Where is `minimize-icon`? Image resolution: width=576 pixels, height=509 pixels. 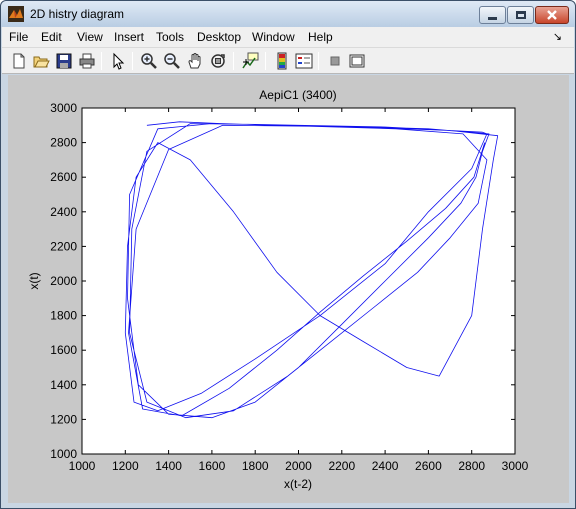
minimize-icon is located at coordinates (492, 18).